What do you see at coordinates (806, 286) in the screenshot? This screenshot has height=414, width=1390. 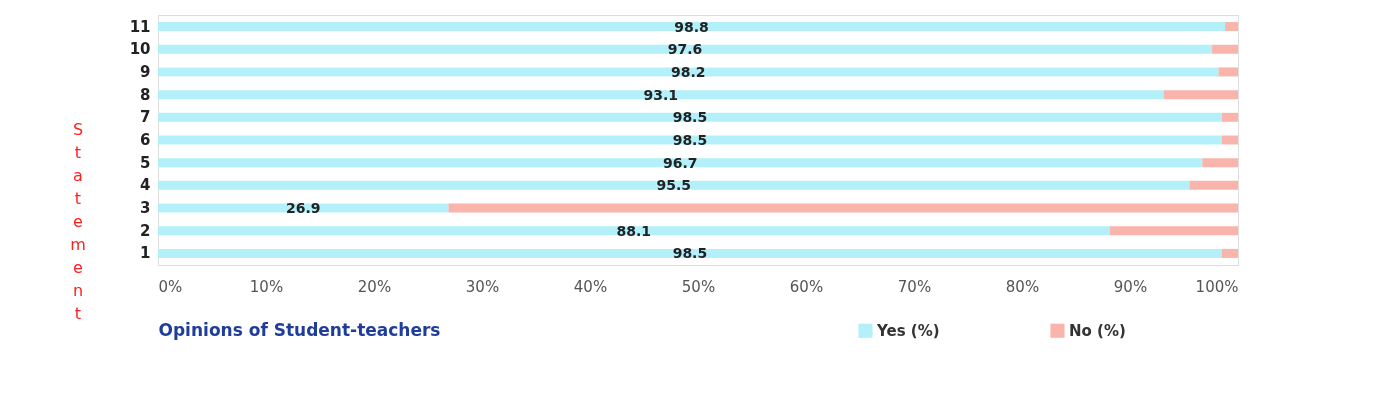 I see `x-tick-label: 60%` at bounding box center [806, 286].